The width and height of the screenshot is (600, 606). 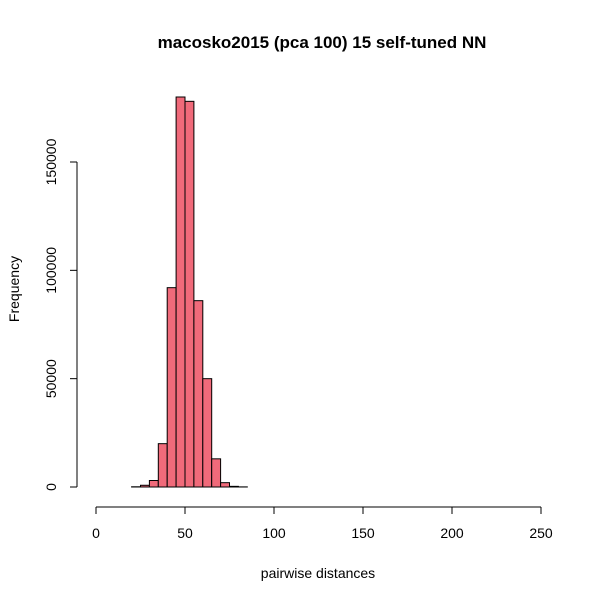 What do you see at coordinates (60, 314) in the screenshot?
I see `y-axis: 0 50000 100000 150000` at bounding box center [60, 314].